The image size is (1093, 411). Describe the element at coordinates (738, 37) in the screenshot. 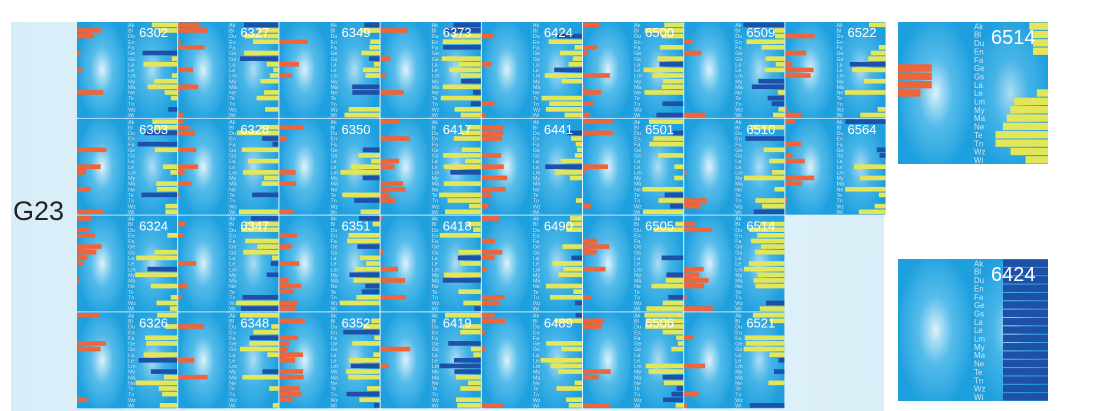

I see `row-label: Du` at that location.